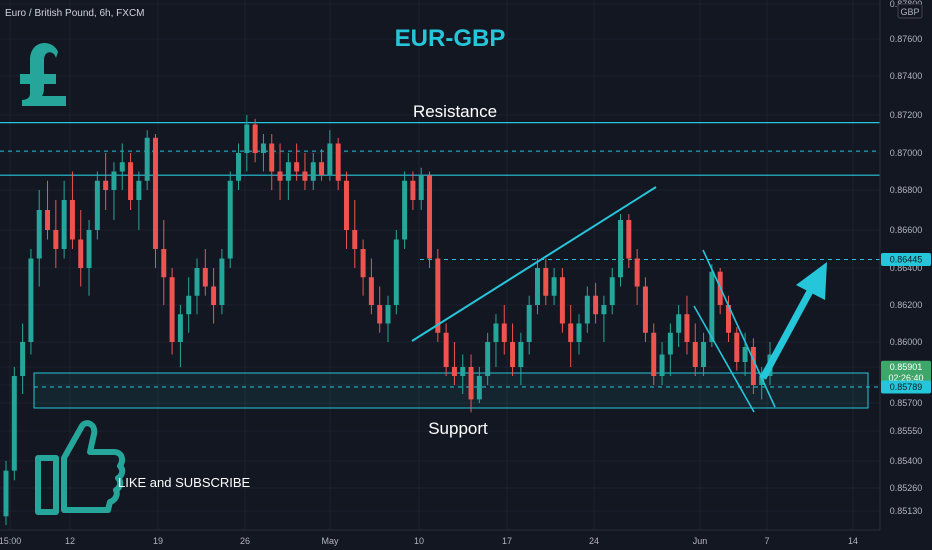 Image resolution: width=932 pixels, height=550 pixels. What do you see at coordinates (700, 541) in the screenshot?
I see `time-tick-label: Jun` at bounding box center [700, 541].